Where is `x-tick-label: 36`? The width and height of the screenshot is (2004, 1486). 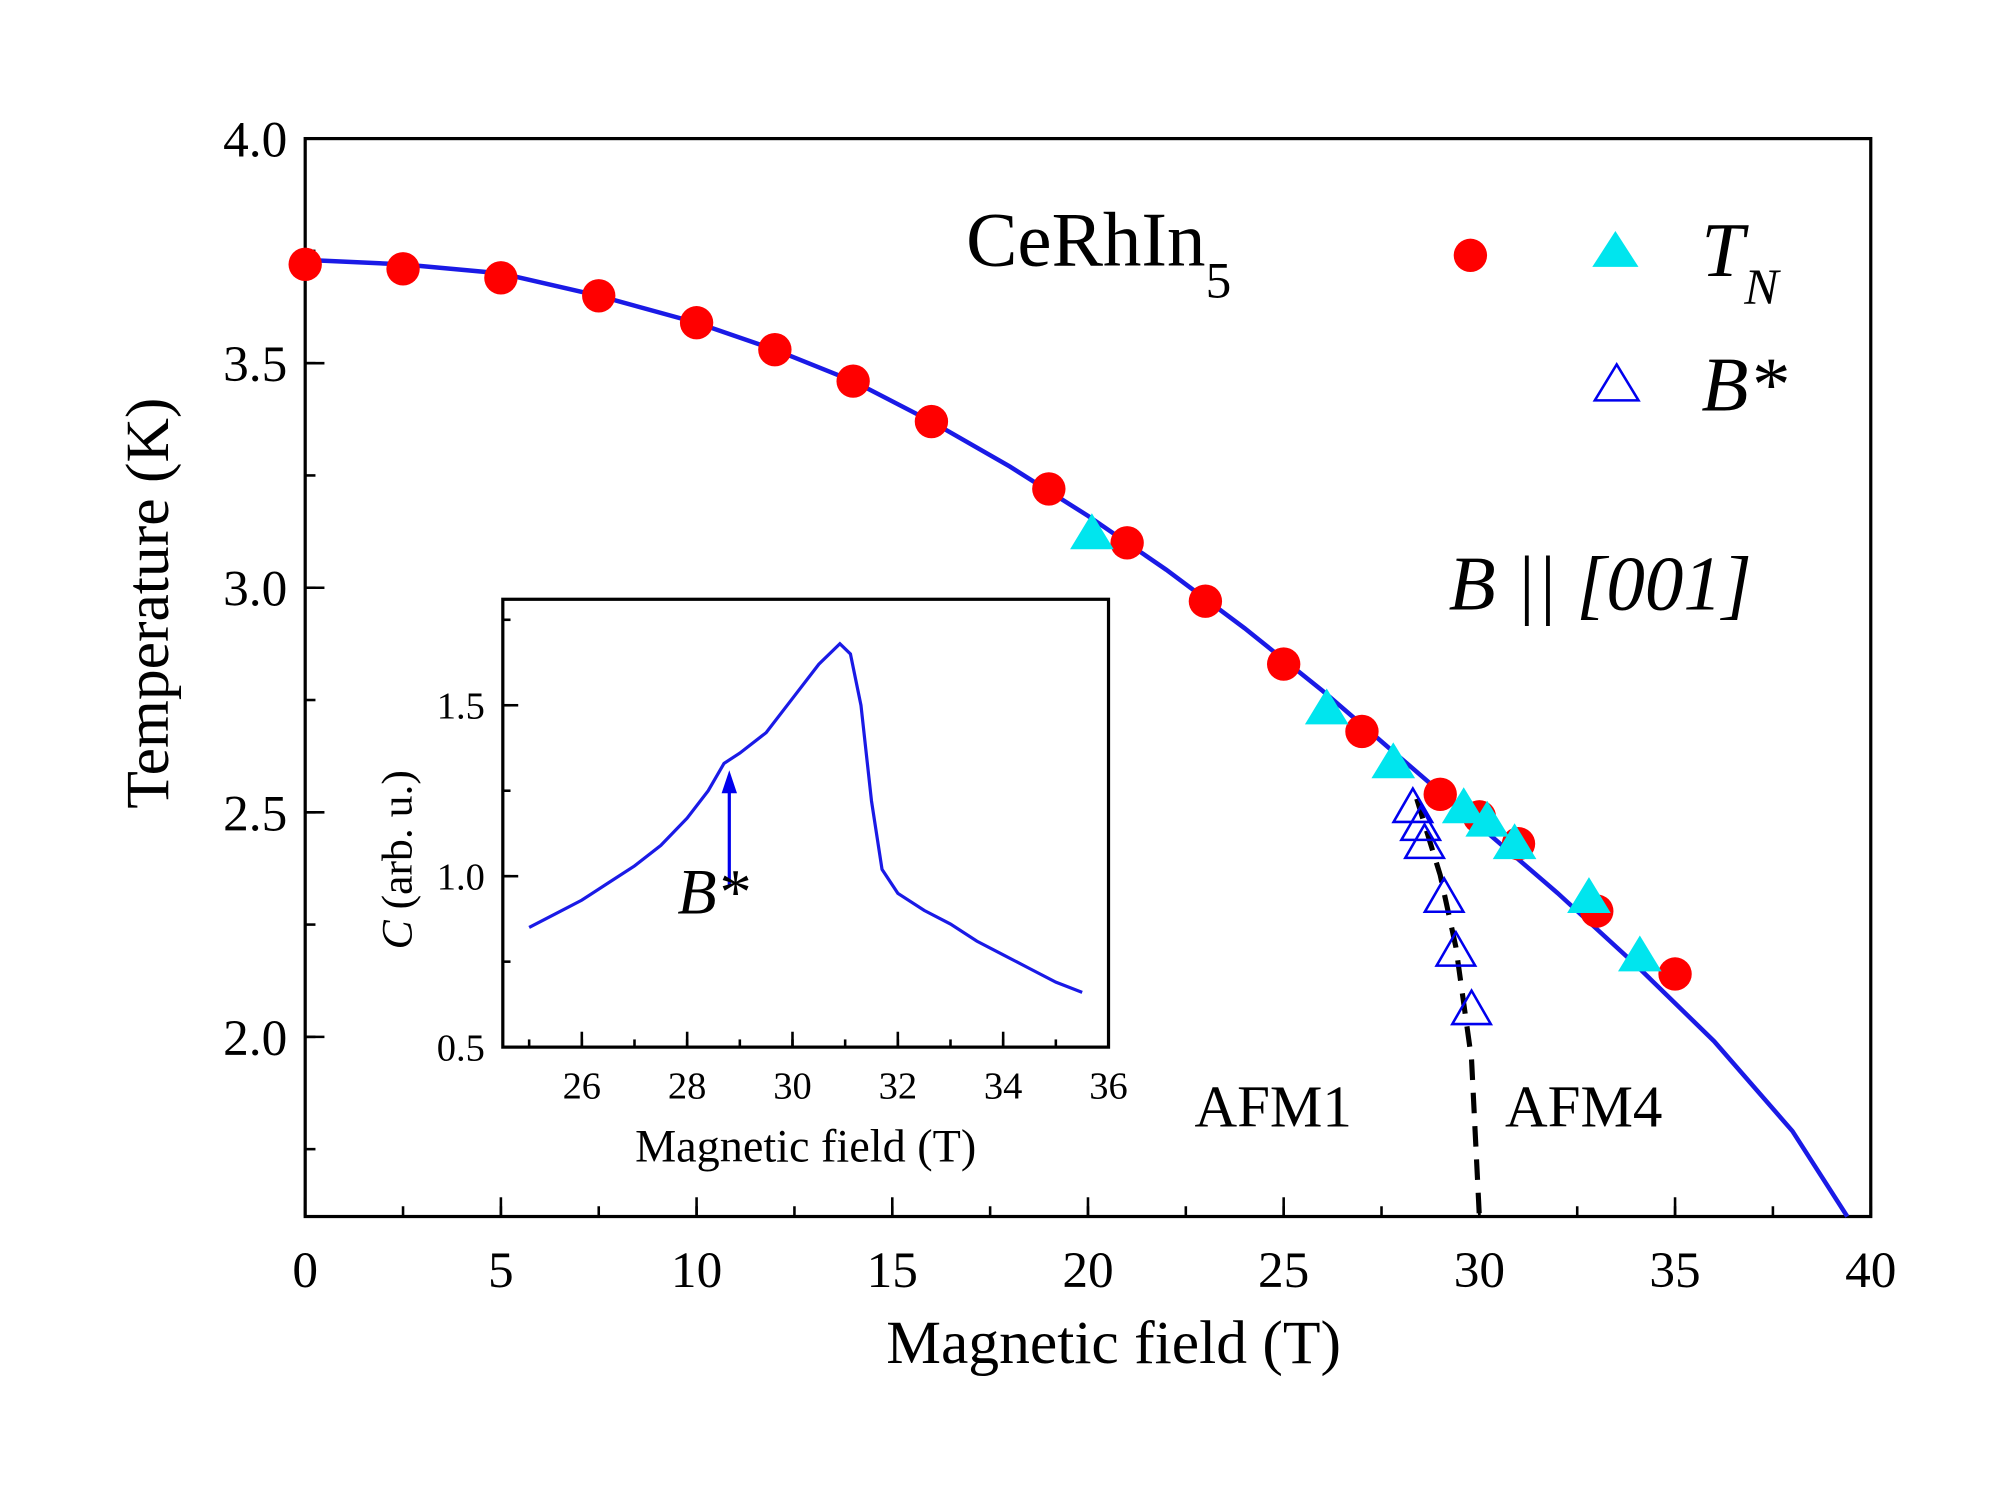
x-tick-label: 36 is located at coordinates (1108, 1086).